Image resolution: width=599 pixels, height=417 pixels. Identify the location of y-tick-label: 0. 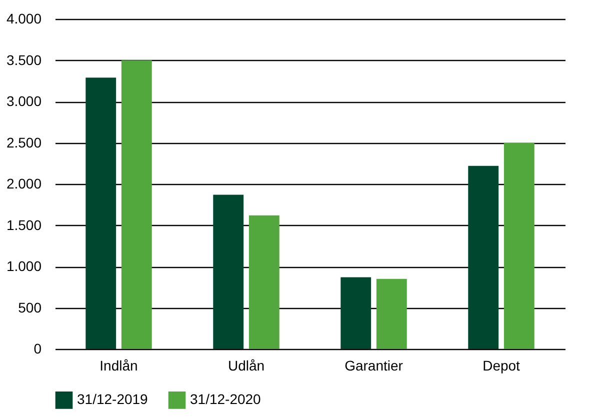
(38, 348).